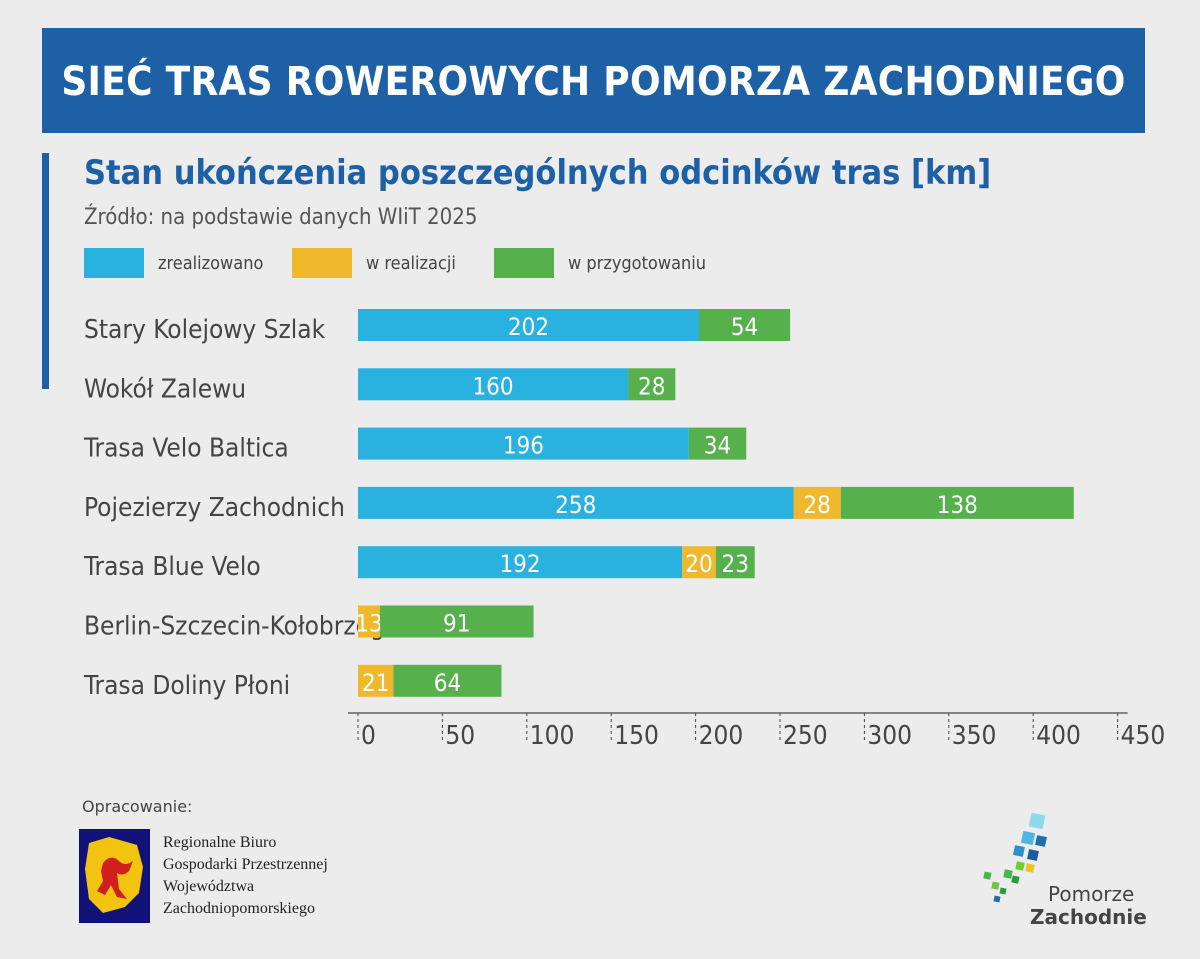  I want to click on bar-value-label: 54, so click(744, 327).